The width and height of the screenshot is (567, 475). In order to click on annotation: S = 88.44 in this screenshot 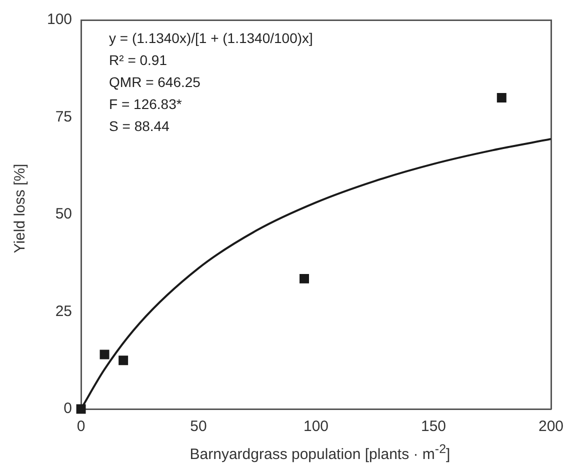, I will do `click(139, 126)`.